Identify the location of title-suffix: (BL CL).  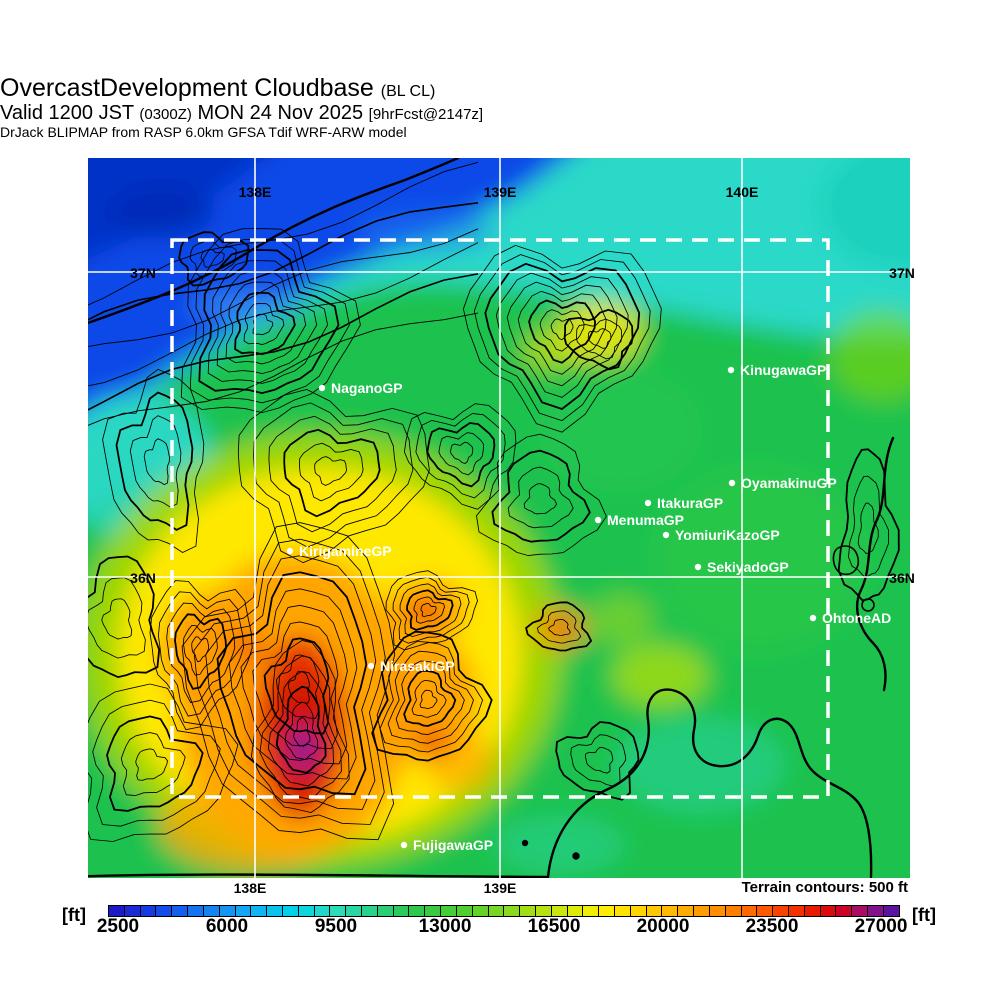
(408, 91).